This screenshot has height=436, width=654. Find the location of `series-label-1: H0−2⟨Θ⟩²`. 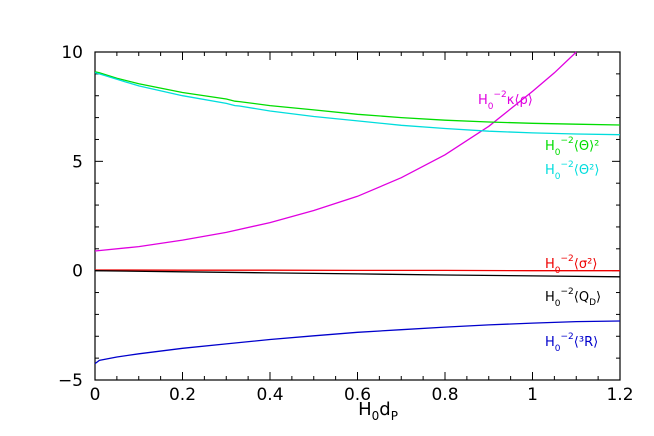

series-label-1: H0−2⟨Θ⟩² is located at coordinates (572, 147).